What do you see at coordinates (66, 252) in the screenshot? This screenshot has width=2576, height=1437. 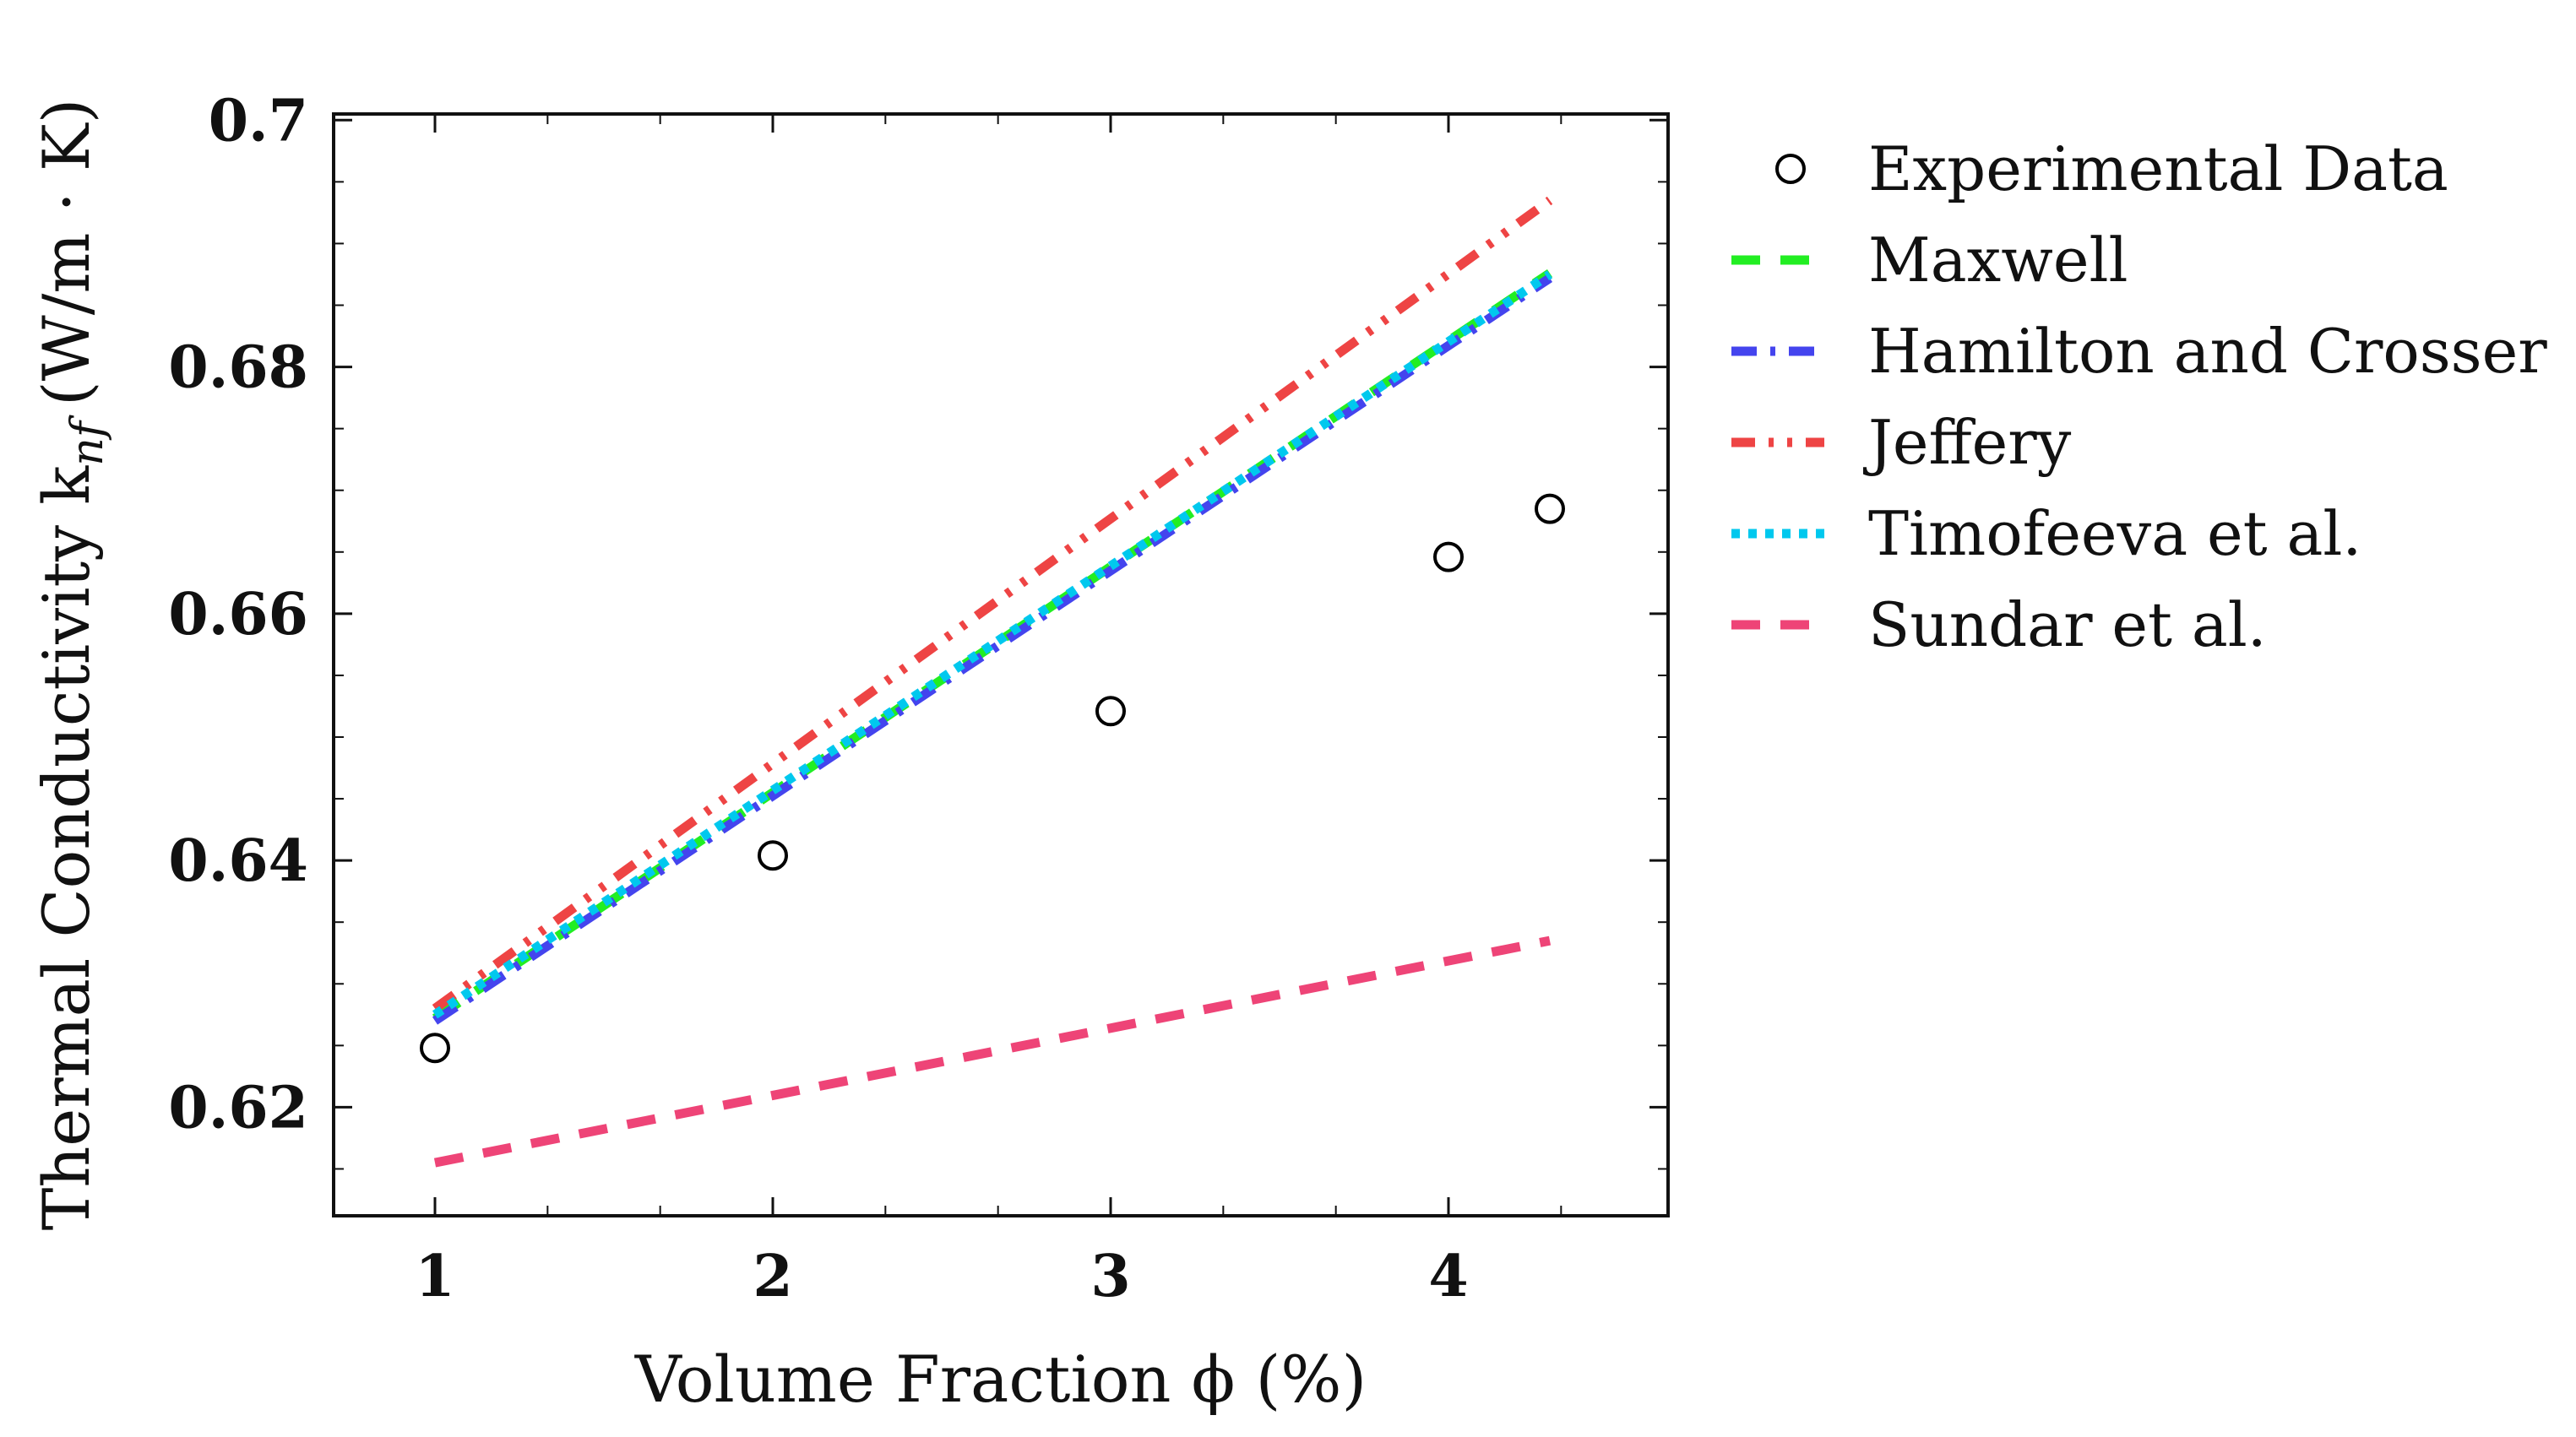 I see `y-axis-title-unit: (W/m · K)` at bounding box center [66, 252].